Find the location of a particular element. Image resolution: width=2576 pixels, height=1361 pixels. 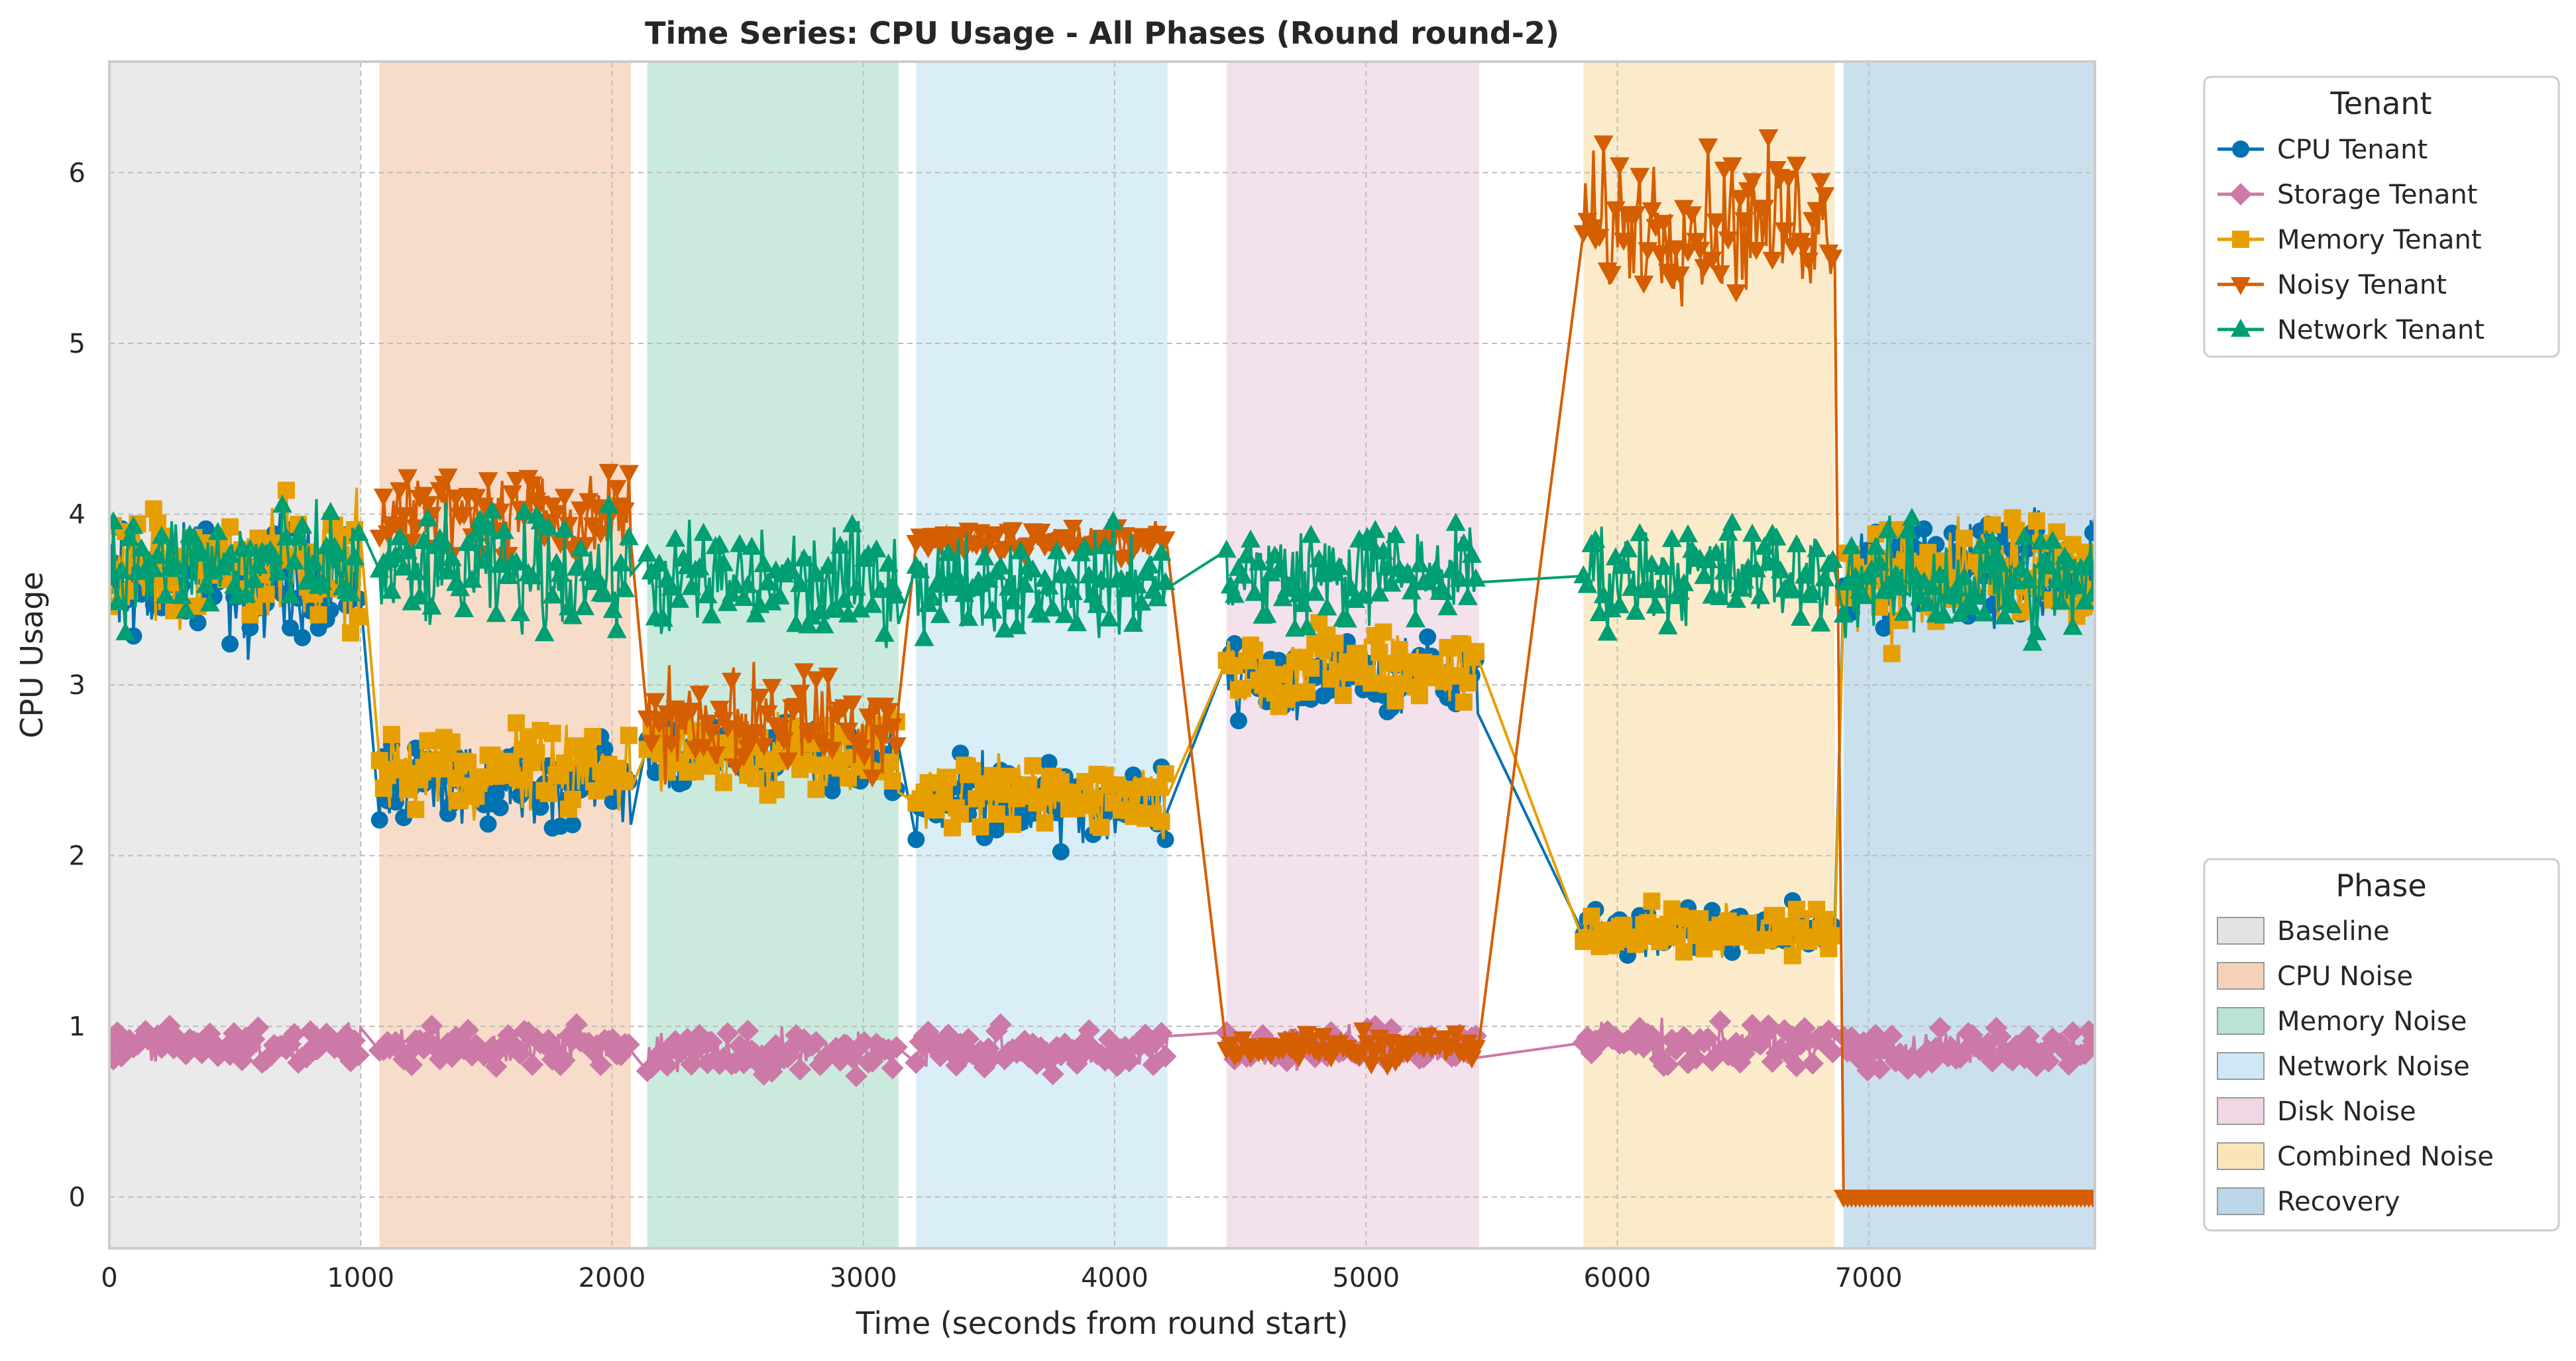

x-tick-label: 3000 is located at coordinates (863, 1278).